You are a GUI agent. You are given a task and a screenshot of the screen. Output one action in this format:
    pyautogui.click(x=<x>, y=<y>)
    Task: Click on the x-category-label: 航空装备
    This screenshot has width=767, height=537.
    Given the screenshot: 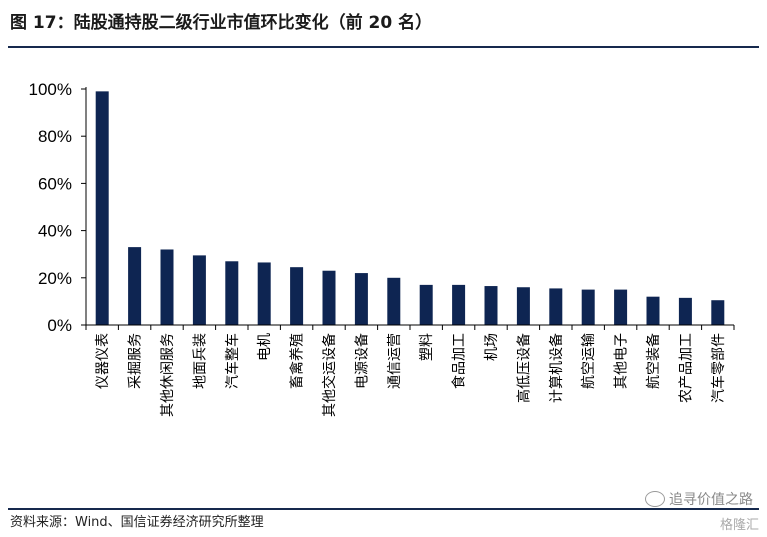 What is the action you would take?
    pyautogui.click(x=653, y=361)
    